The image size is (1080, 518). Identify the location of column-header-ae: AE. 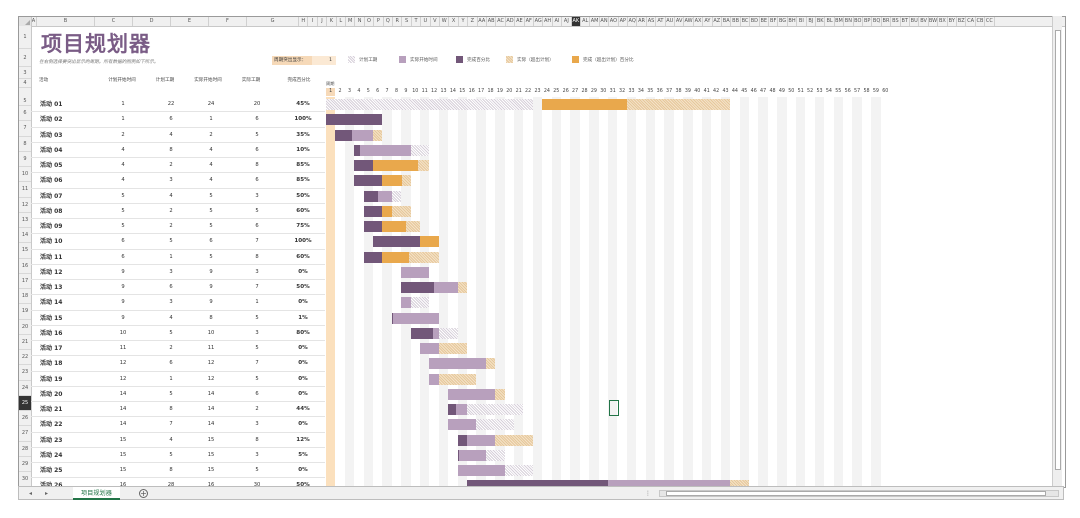
(520, 21).